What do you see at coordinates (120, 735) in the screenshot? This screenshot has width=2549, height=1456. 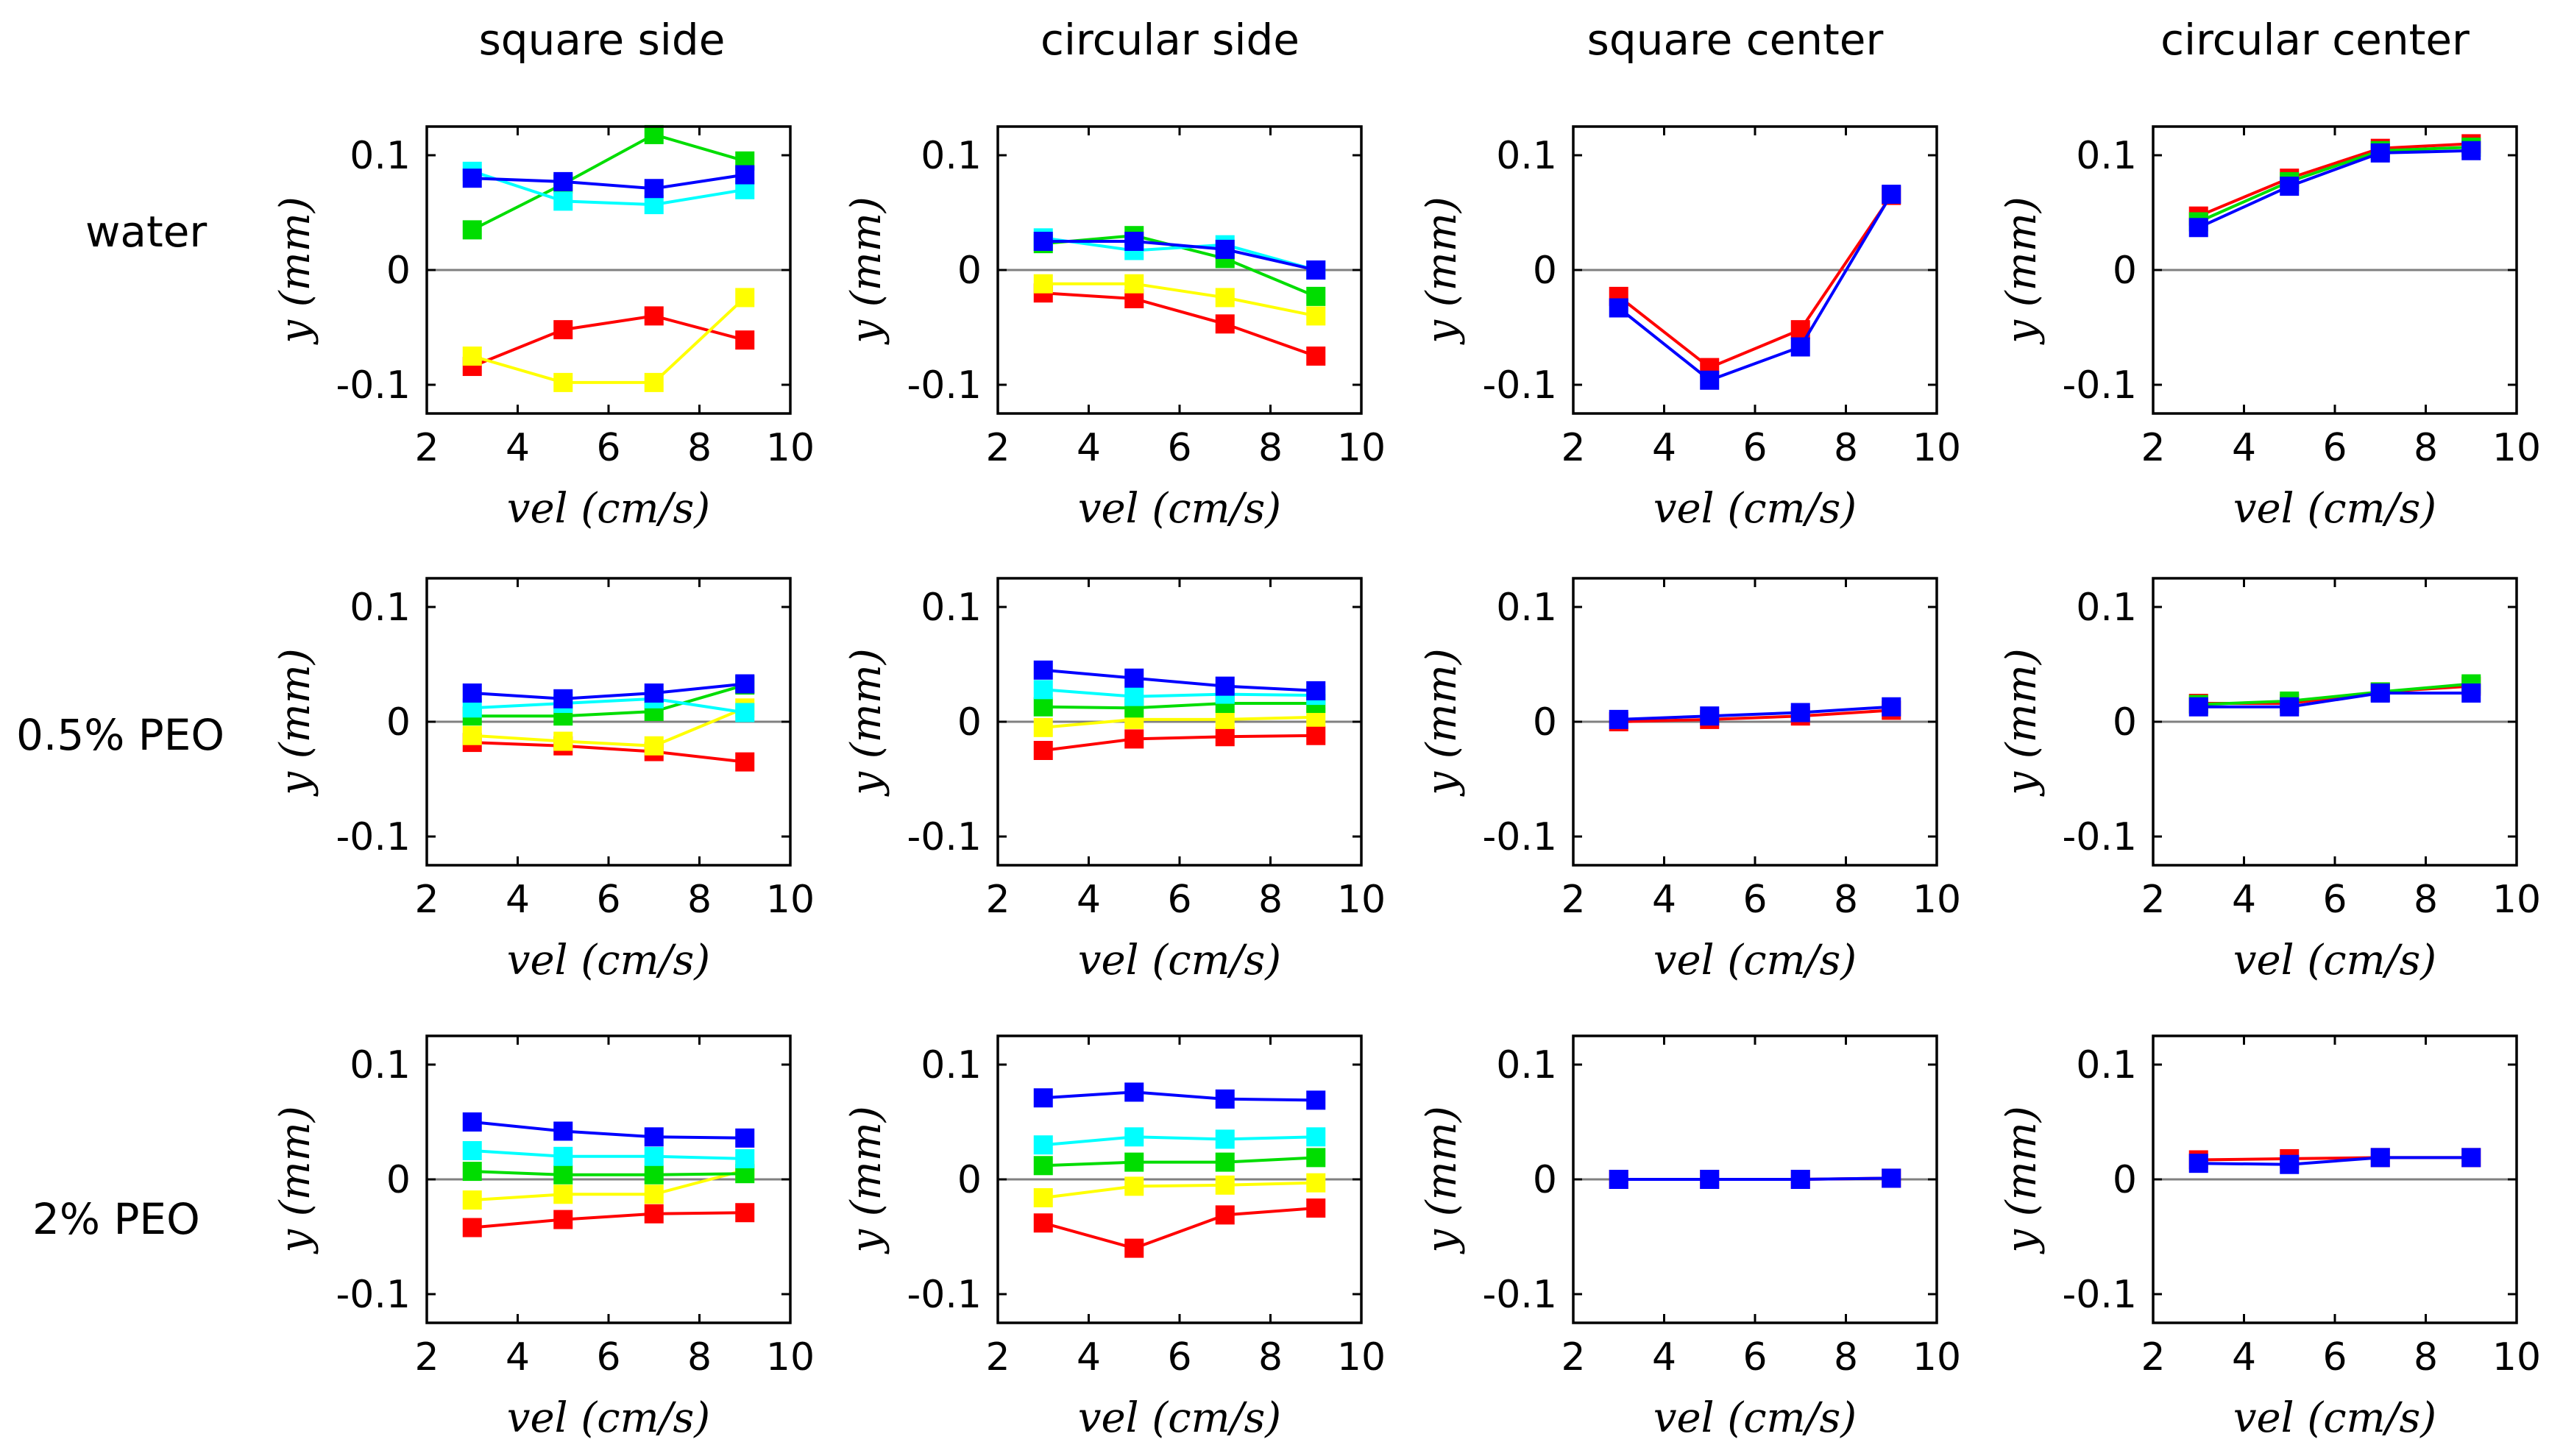 I see `row-label: 0.5% PEO` at bounding box center [120, 735].